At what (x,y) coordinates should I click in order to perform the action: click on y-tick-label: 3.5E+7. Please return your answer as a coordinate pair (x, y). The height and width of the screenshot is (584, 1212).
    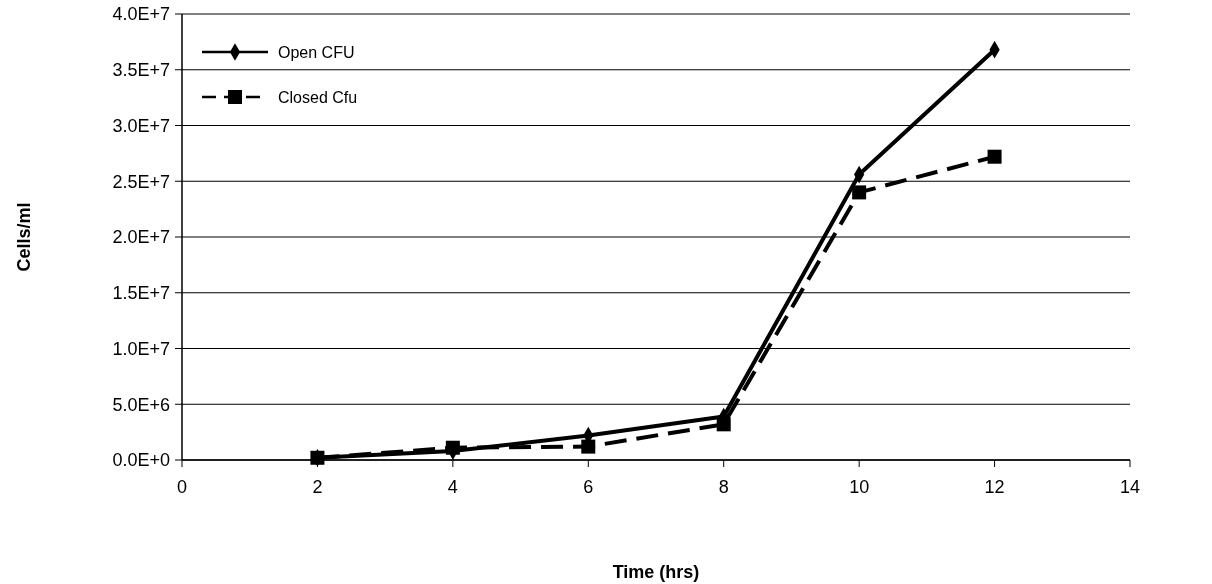
    Looking at the image, I should click on (141, 70).